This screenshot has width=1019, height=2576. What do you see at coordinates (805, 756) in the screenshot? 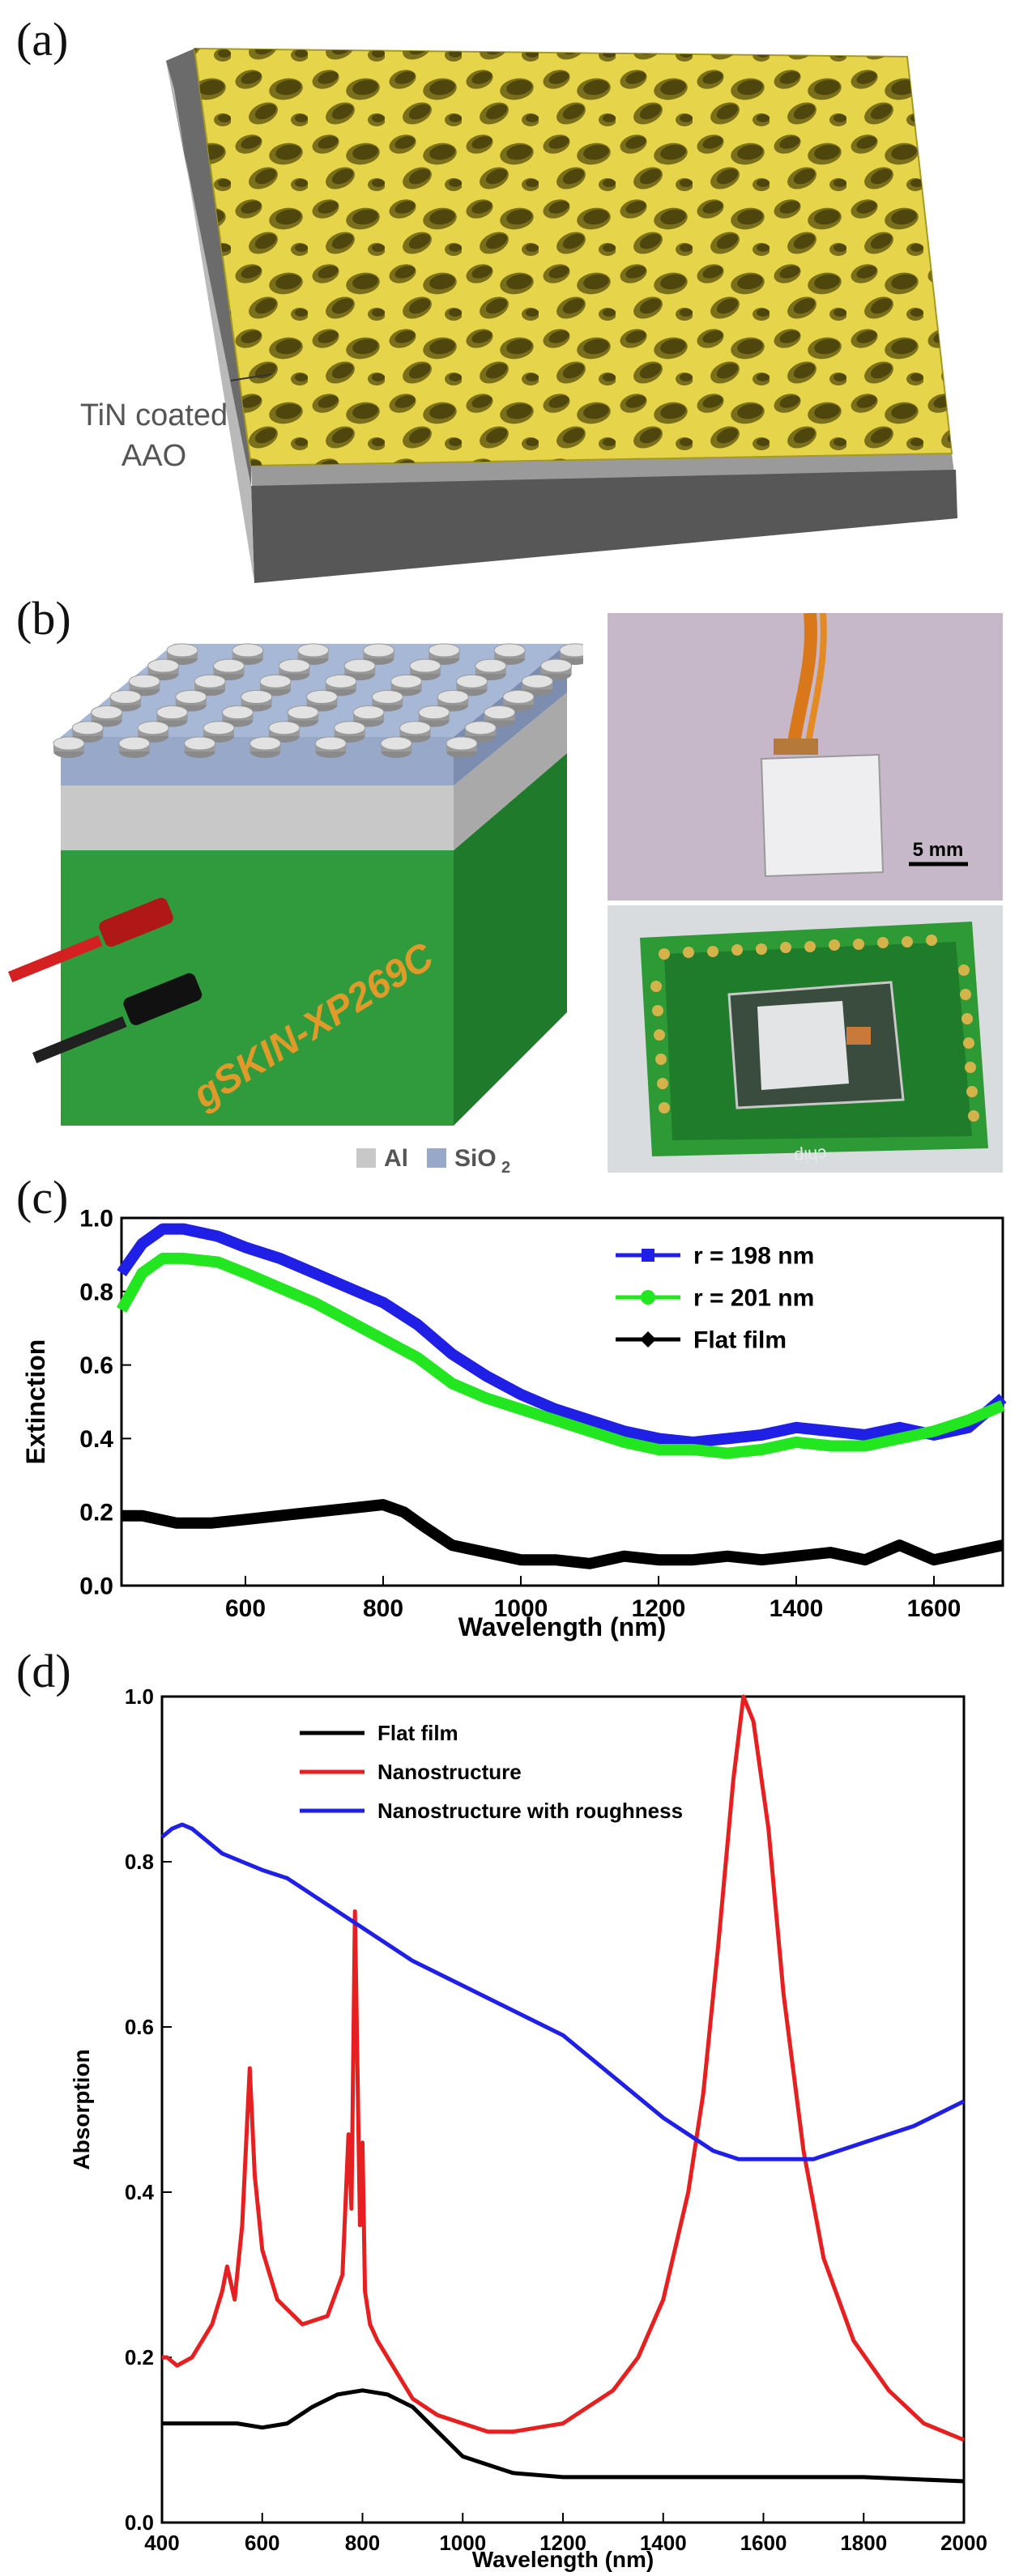
I see `sensor-photo: 5 mm` at bounding box center [805, 756].